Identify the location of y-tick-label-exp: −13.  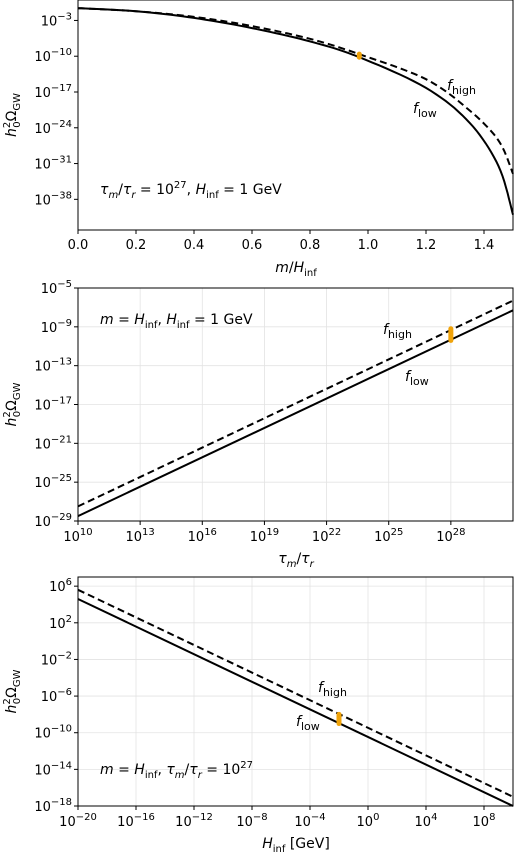
(61, 362).